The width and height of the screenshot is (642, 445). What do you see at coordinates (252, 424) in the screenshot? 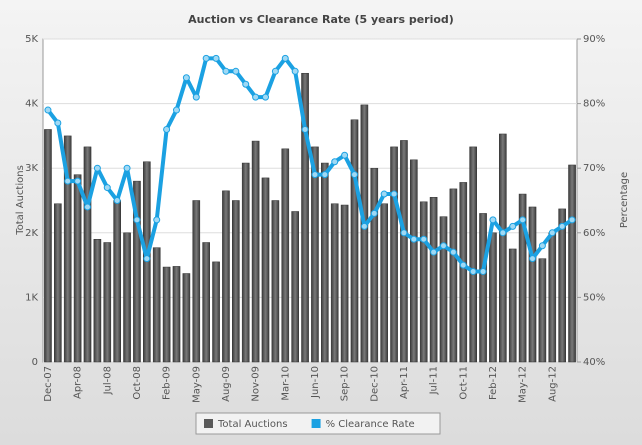
I see `legend-label: Total Auctions` at bounding box center [252, 424].